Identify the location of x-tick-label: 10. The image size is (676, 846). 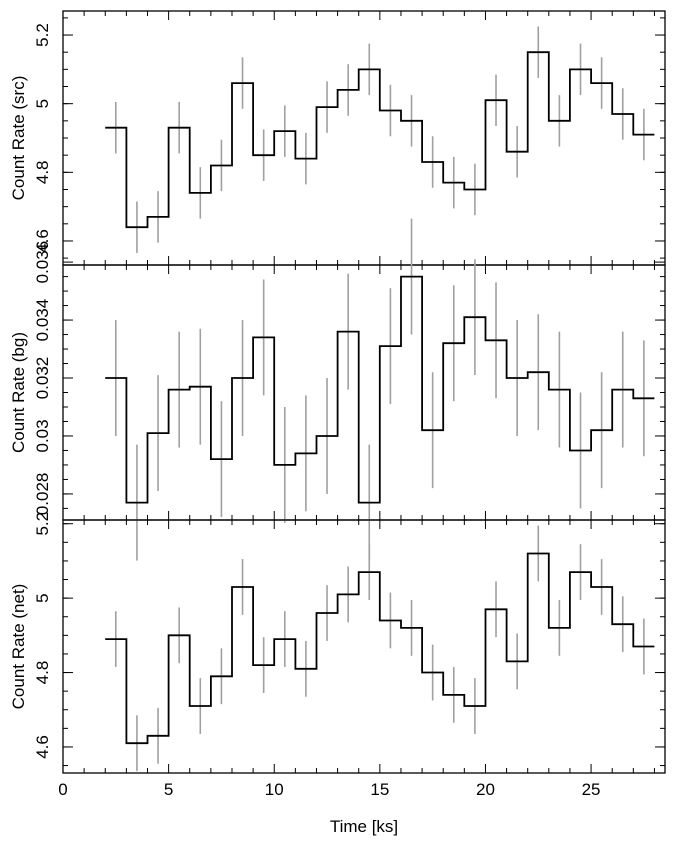
(274, 789).